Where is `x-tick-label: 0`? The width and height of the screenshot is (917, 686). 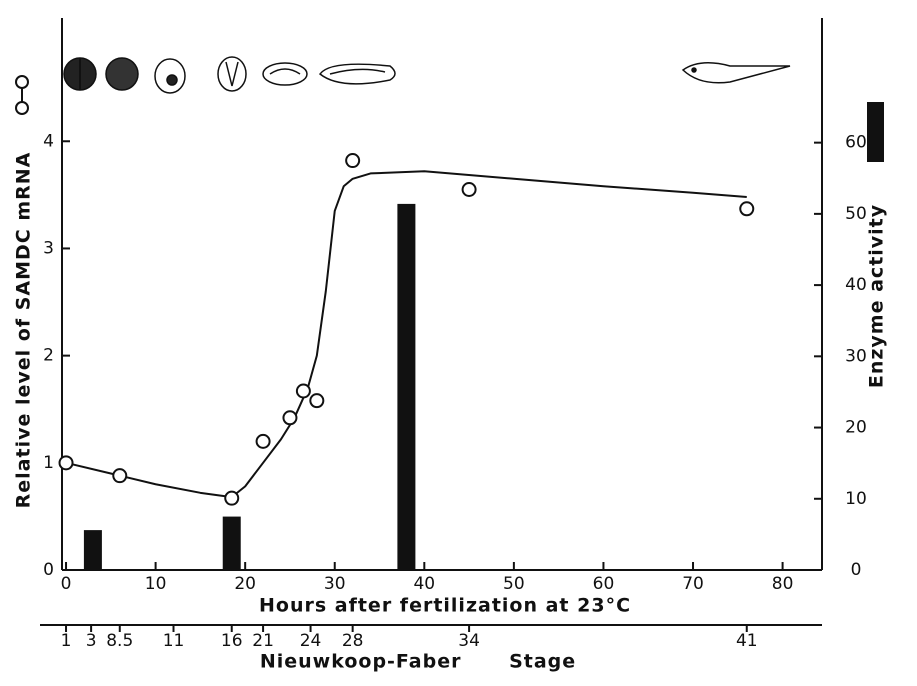
x-tick-label: 0 is located at coordinates (66, 584).